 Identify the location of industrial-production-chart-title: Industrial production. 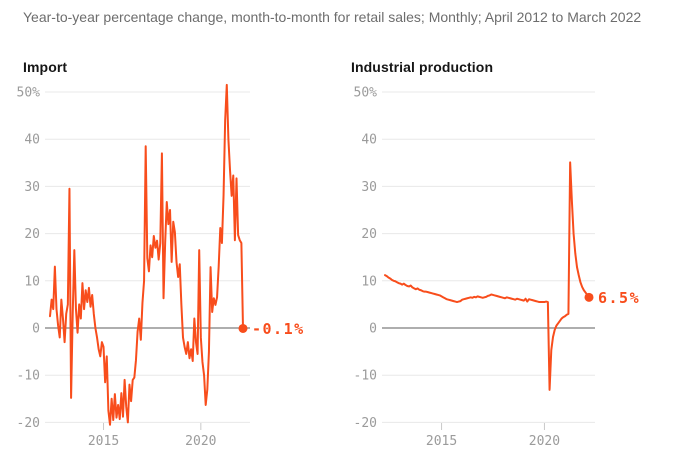
(422, 67).